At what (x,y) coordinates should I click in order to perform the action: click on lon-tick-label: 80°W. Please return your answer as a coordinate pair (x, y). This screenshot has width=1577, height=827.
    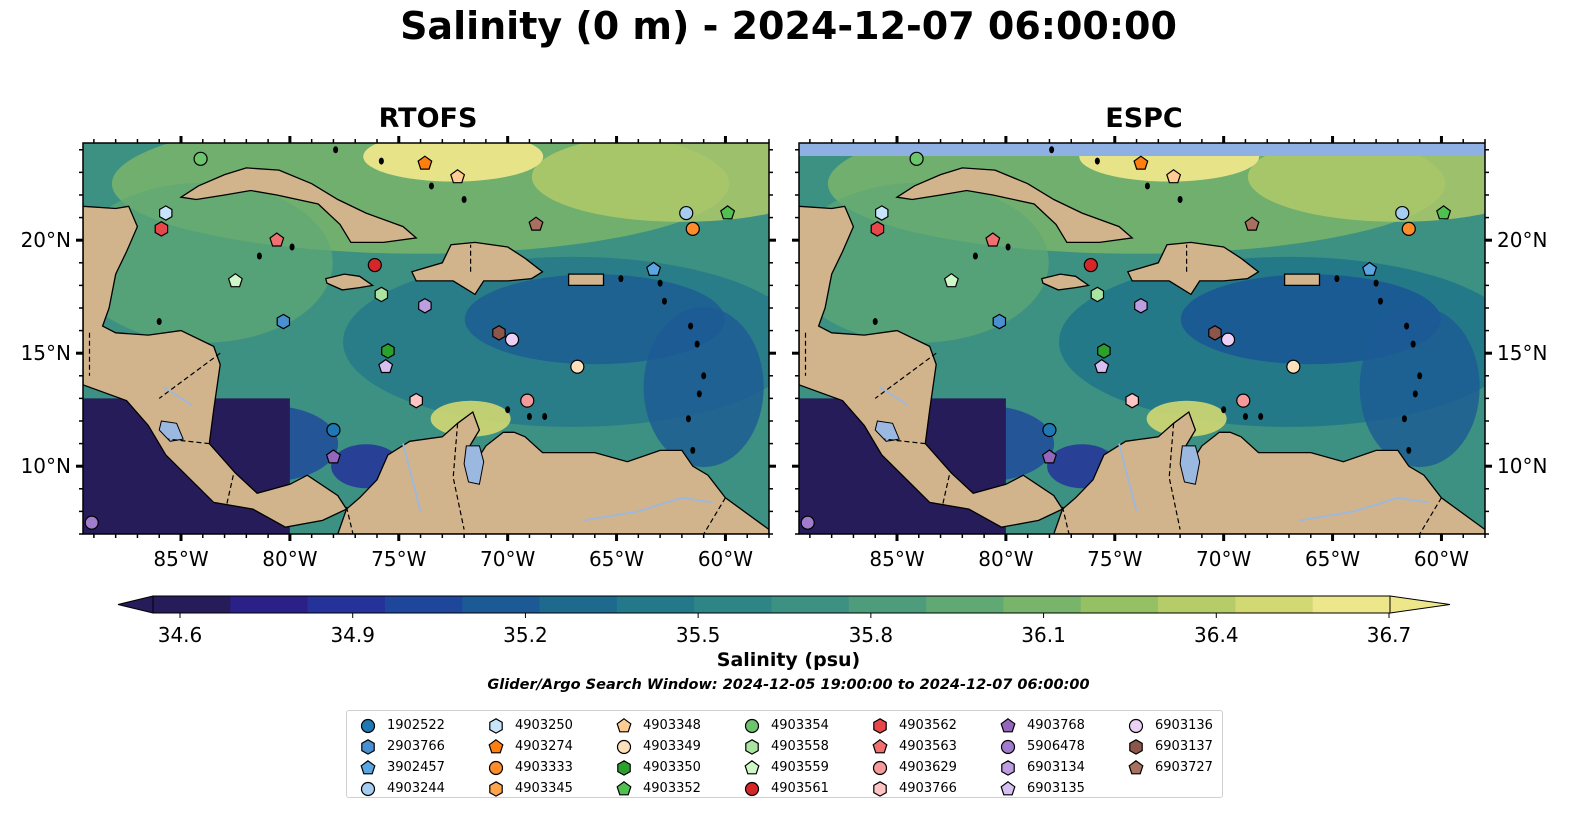
    Looking at the image, I should click on (289, 559).